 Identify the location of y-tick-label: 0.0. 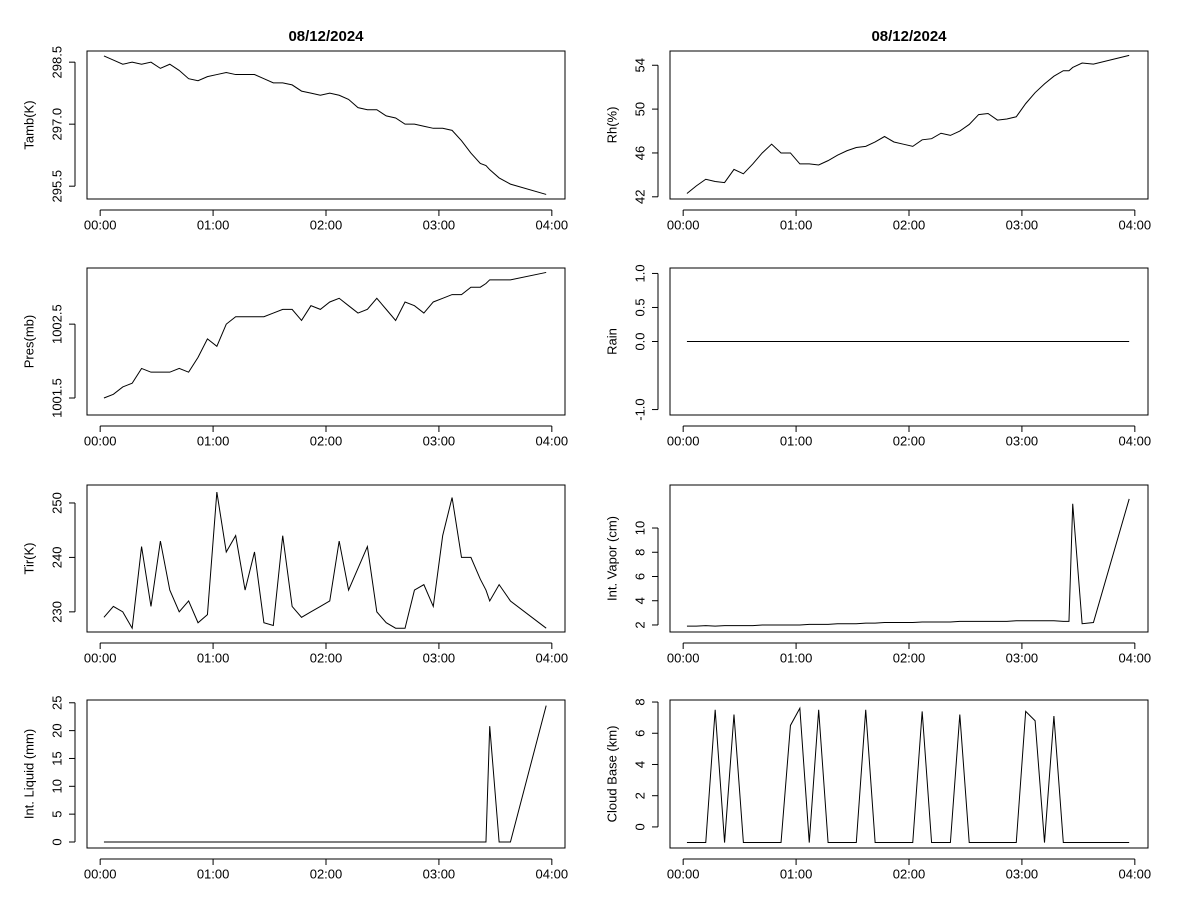
(639, 341).